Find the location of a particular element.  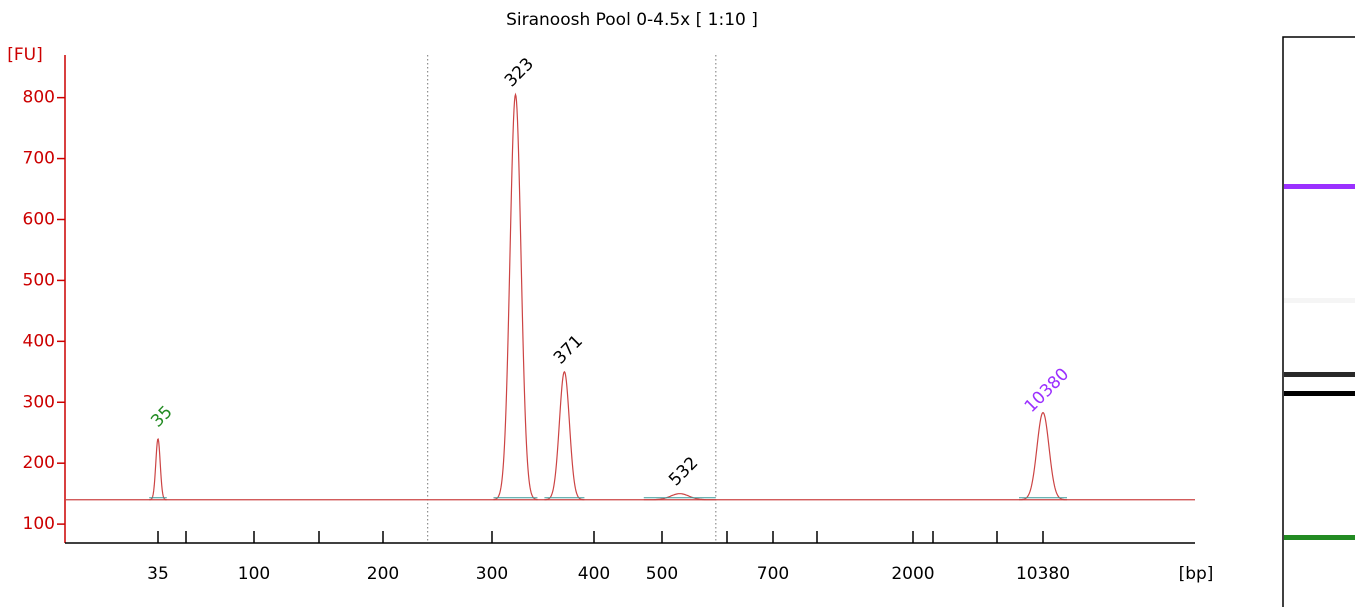

y-tick-label: 300 is located at coordinates (39, 402).